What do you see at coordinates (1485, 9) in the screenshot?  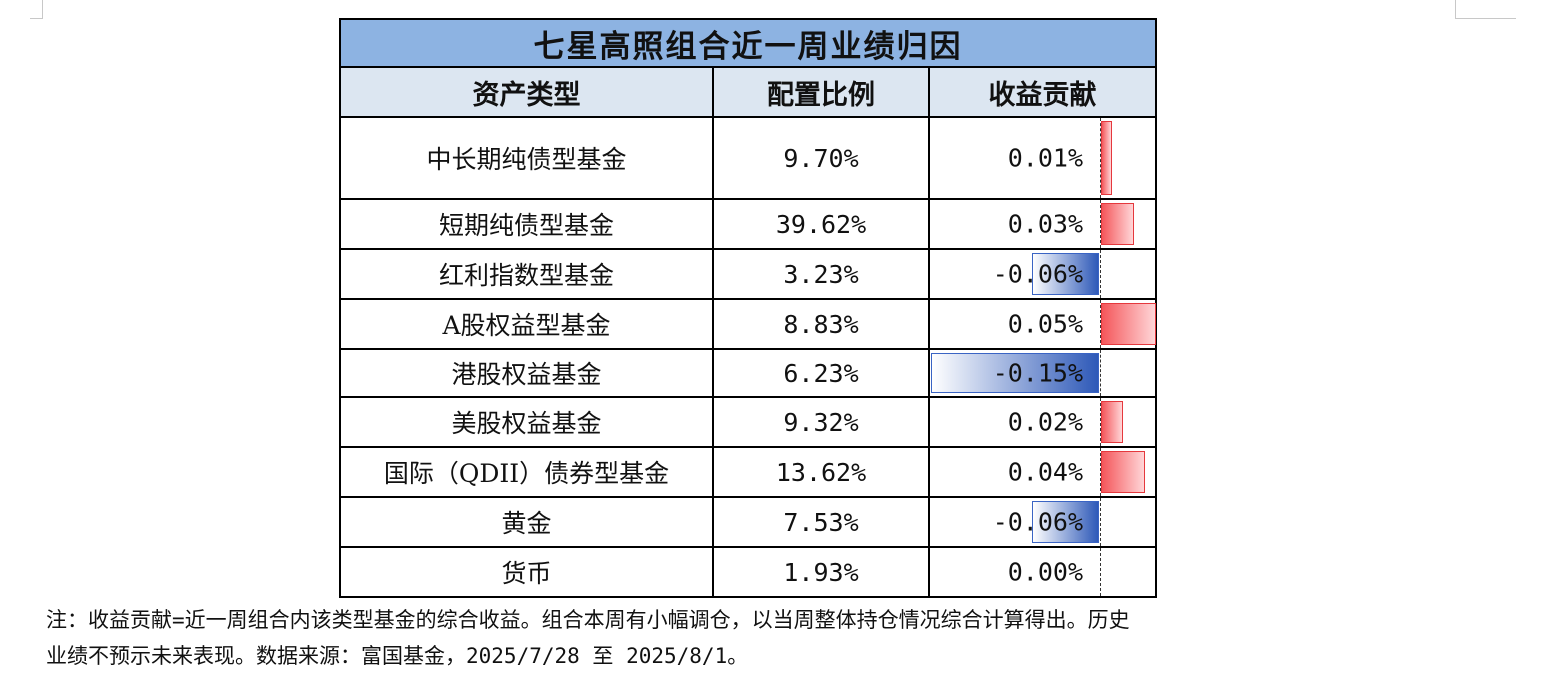 I see `page-corner-mark-right` at bounding box center [1485, 9].